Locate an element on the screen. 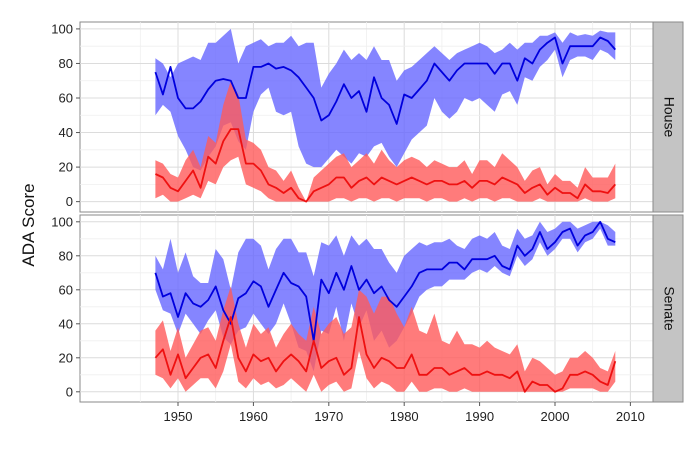 This screenshot has width=700, height=472. x-tick-label: 1980 is located at coordinates (404, 416).